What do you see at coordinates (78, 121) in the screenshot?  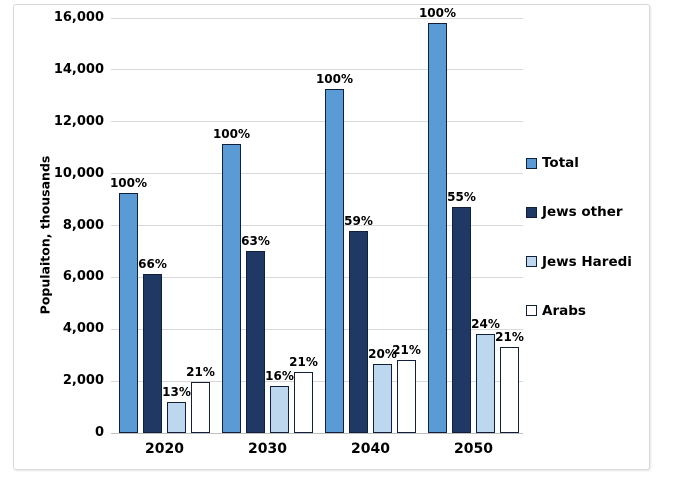 I see `y-tick-label: 12,000` at bounding box center [78, 121].